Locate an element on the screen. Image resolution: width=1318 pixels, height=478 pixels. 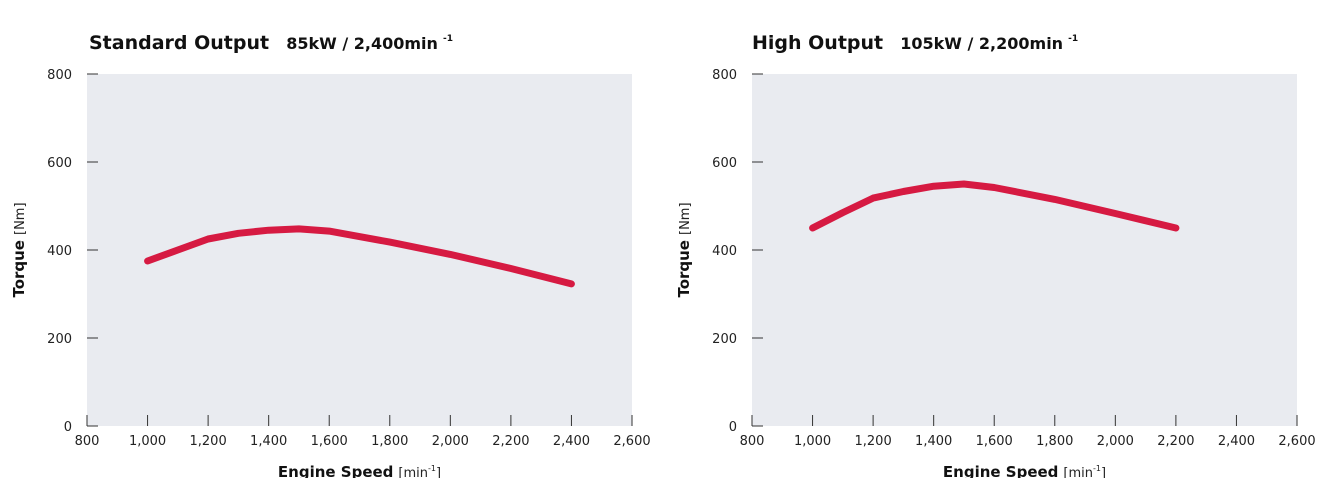
chart-subtitle: 105kW / 2,200min is located at coordinates (981, 43).